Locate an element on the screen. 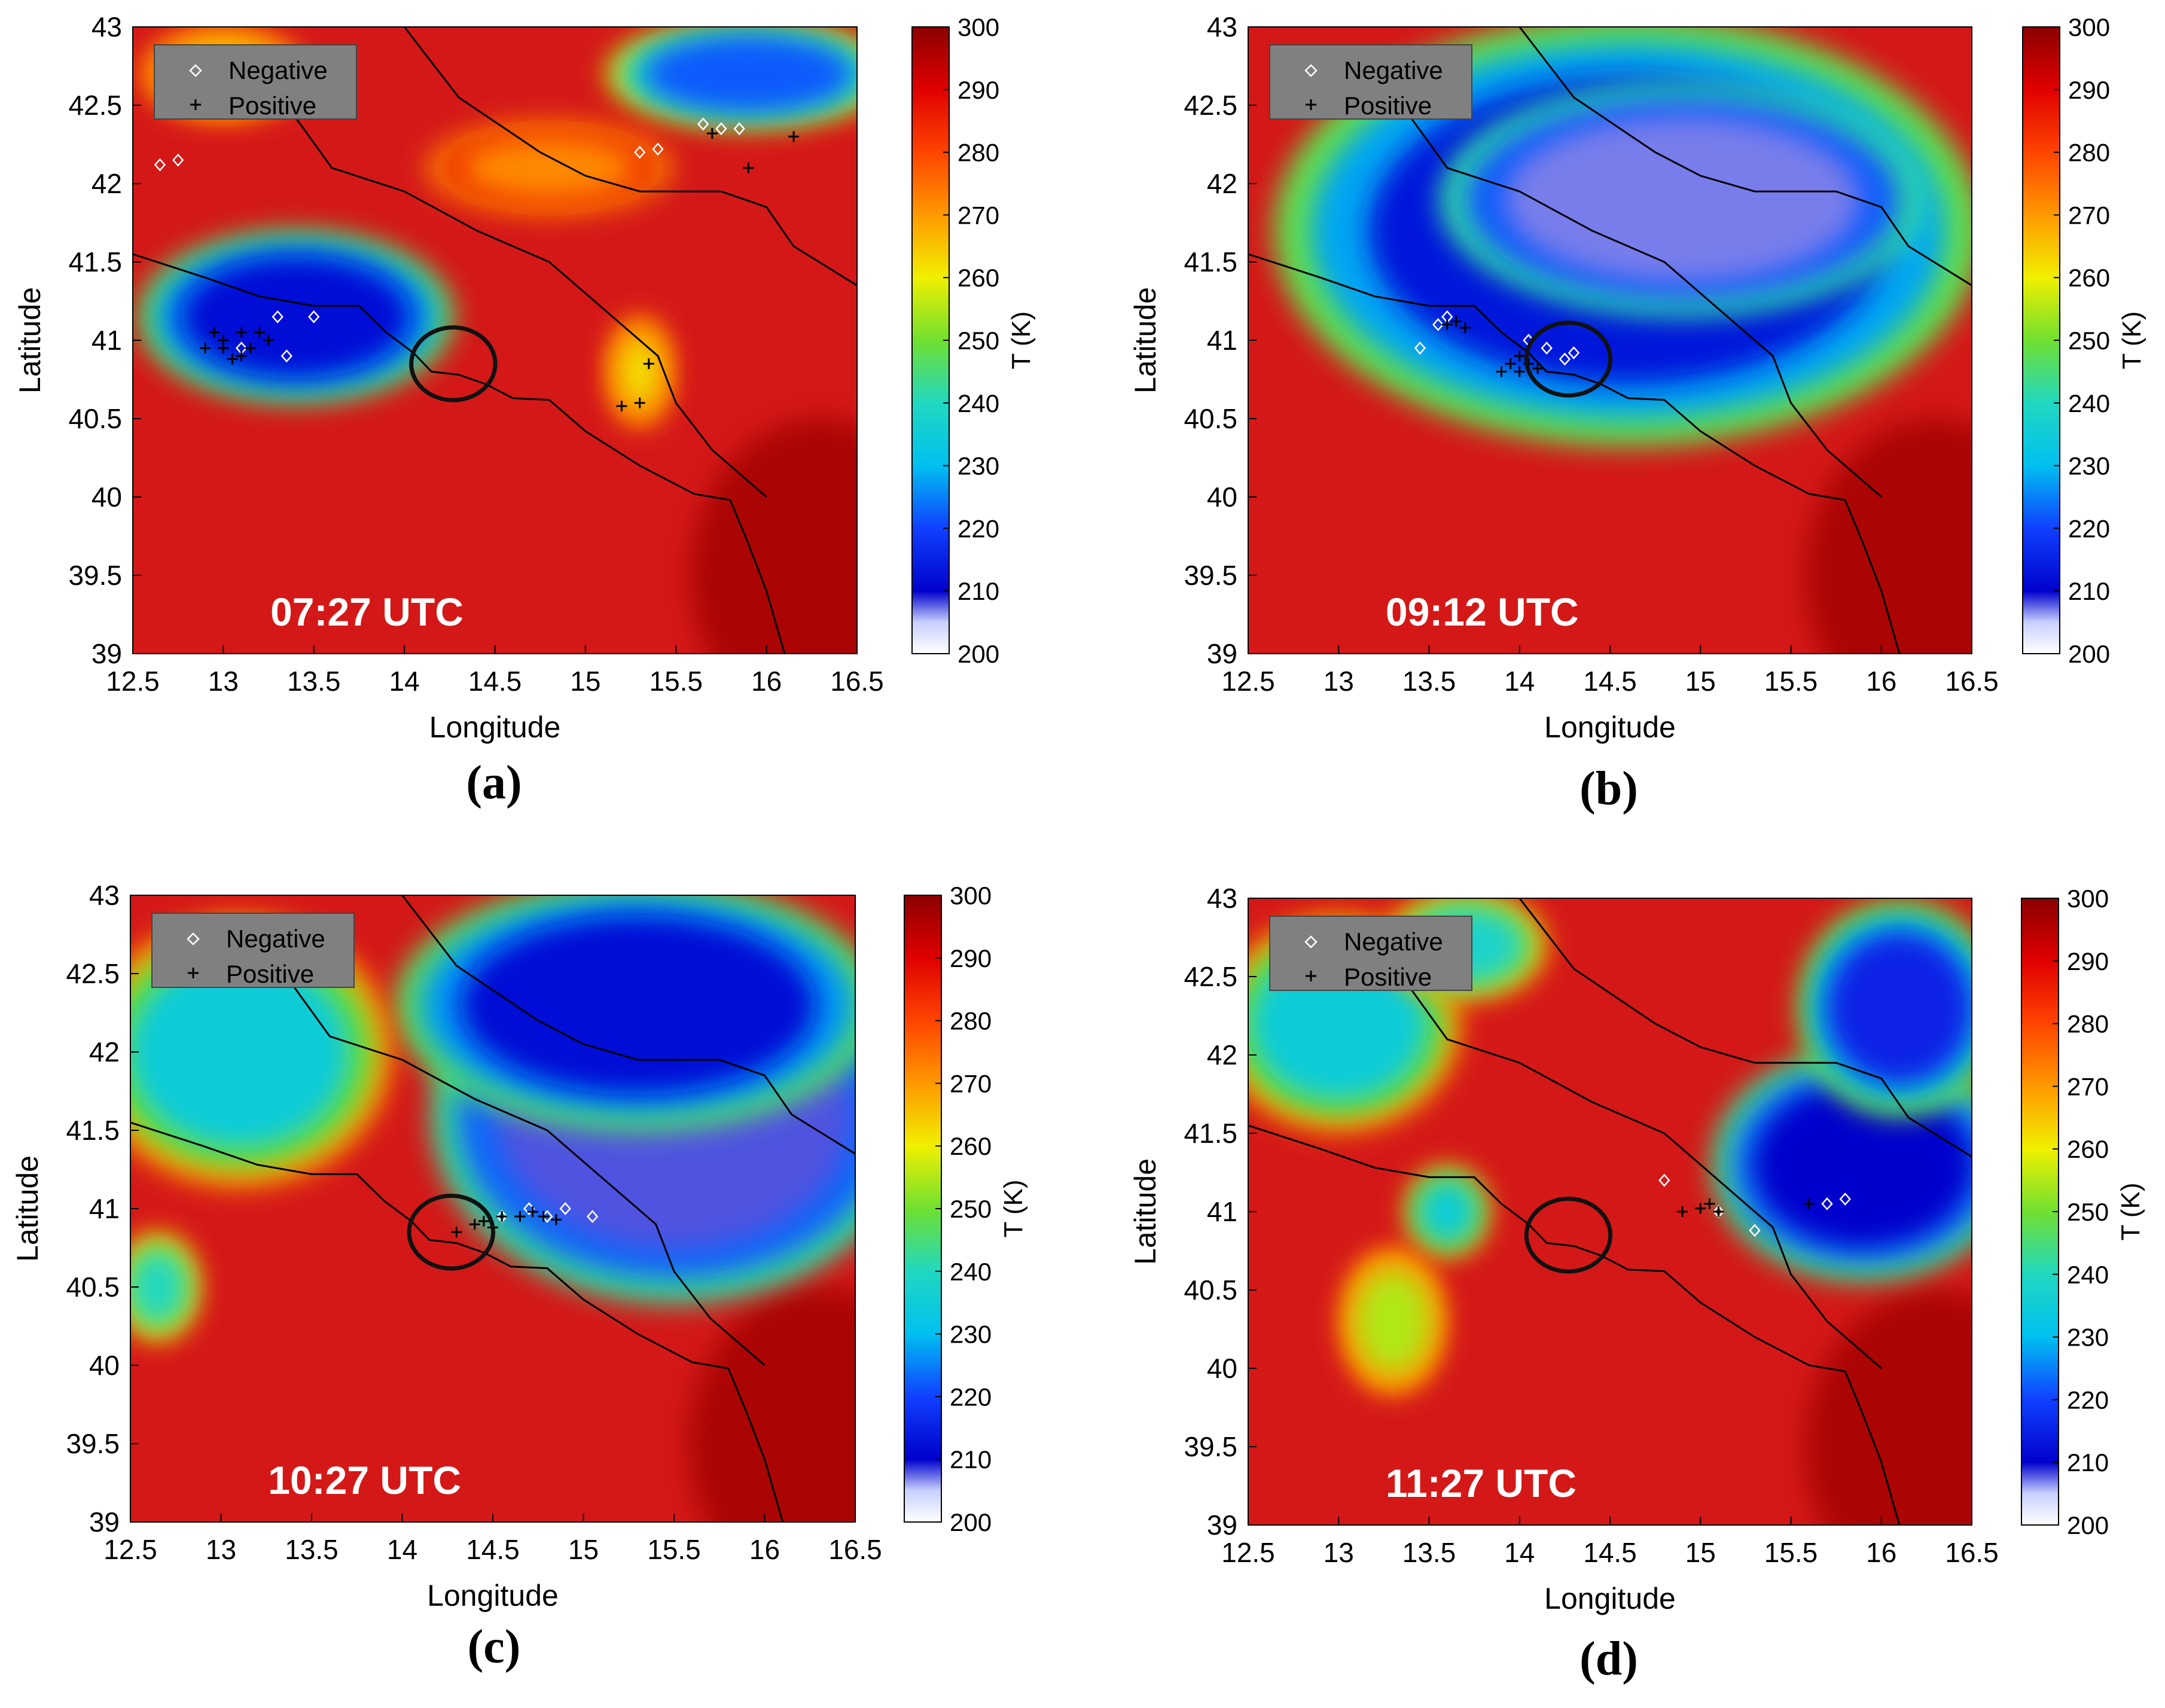  legend-negative-marker is located at coordinates (195, 70).